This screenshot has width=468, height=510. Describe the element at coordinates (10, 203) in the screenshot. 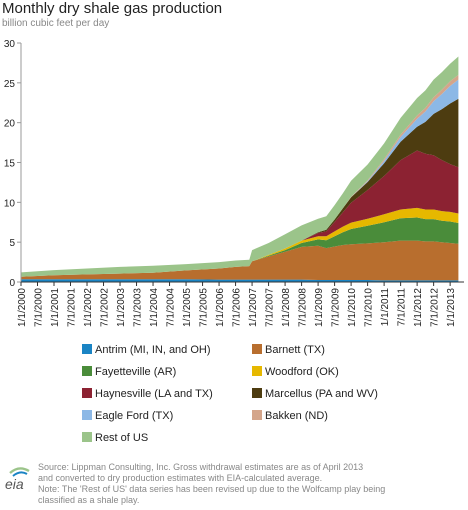

I see `y-tick-label: 10` at that location.